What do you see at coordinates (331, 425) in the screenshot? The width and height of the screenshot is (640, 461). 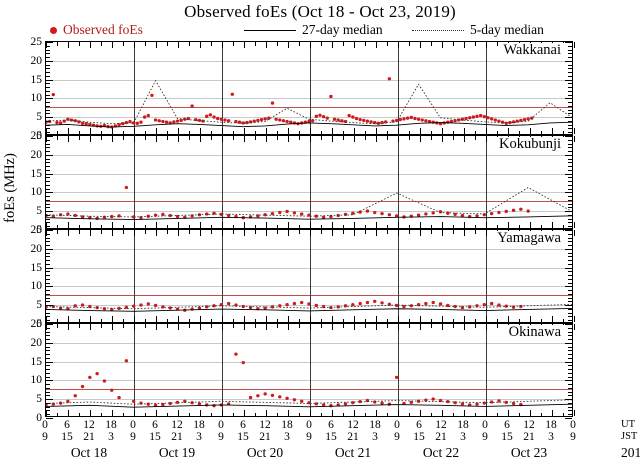 I see `x-tick-label-ut: 6` at bounding box center [331, 425].